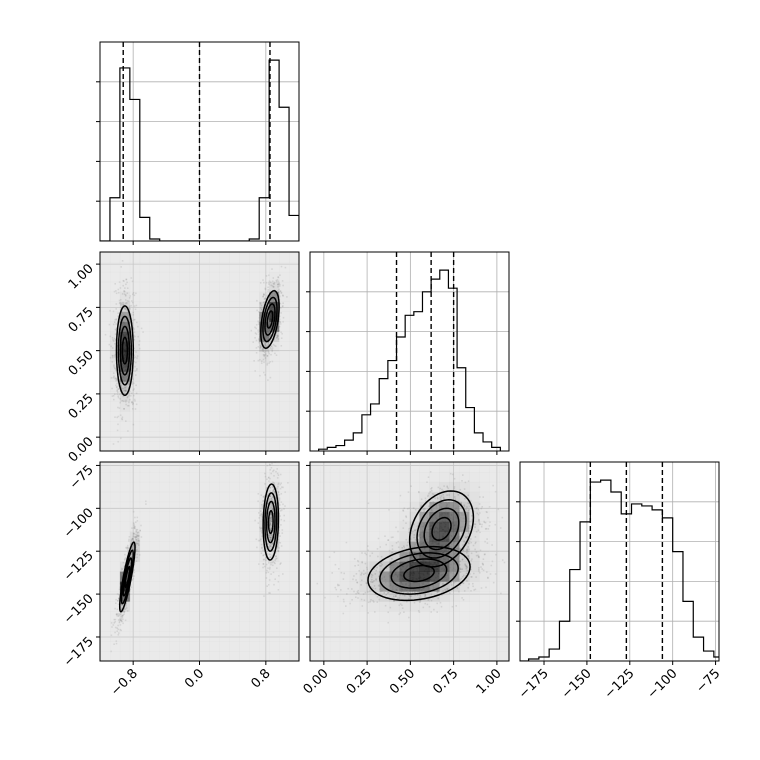 This screenshot has height=760, width=760. I want to click on x-tick-label: −0.8, so click(124, 682).